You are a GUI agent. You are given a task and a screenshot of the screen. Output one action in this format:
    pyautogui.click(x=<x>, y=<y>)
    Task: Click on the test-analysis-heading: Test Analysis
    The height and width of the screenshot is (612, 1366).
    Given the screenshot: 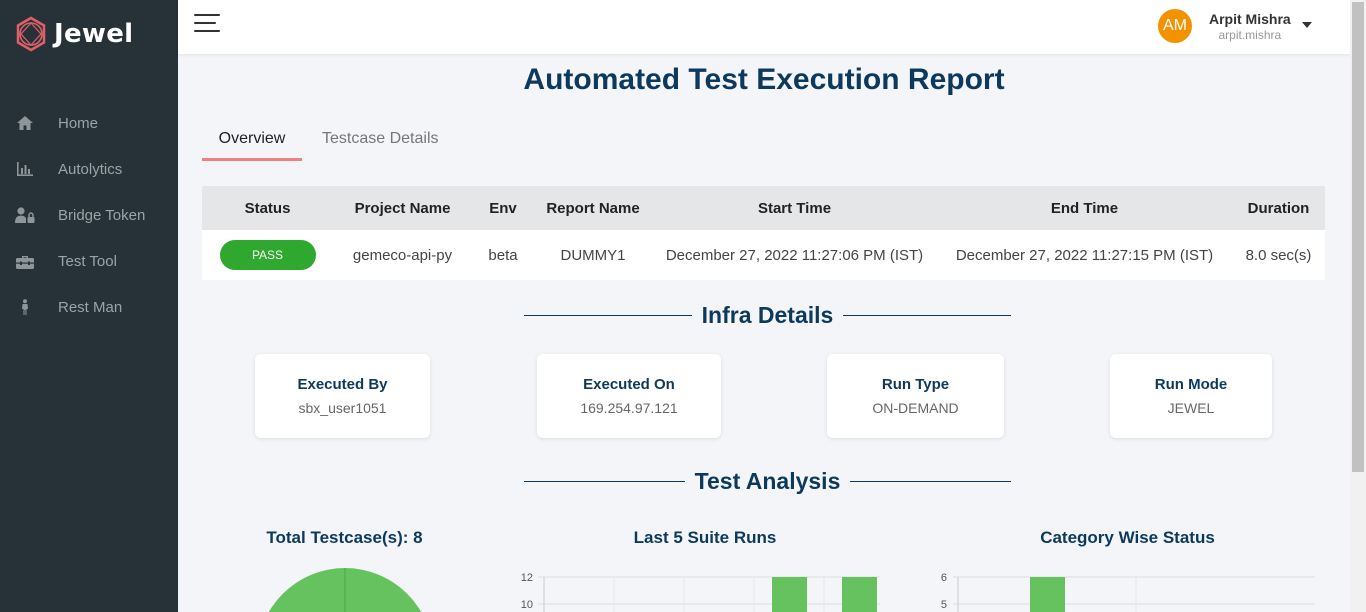 What is the action you would take?
    pyautogui.click(x=768, y=481)
    